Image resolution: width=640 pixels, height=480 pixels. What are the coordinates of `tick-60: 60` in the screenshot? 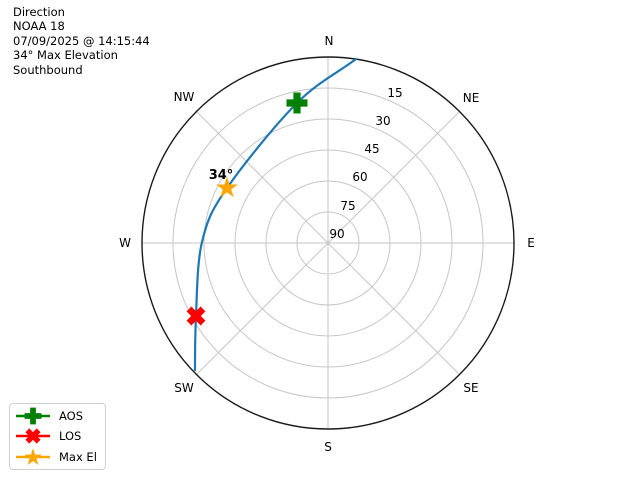 It's located at (359, 177).